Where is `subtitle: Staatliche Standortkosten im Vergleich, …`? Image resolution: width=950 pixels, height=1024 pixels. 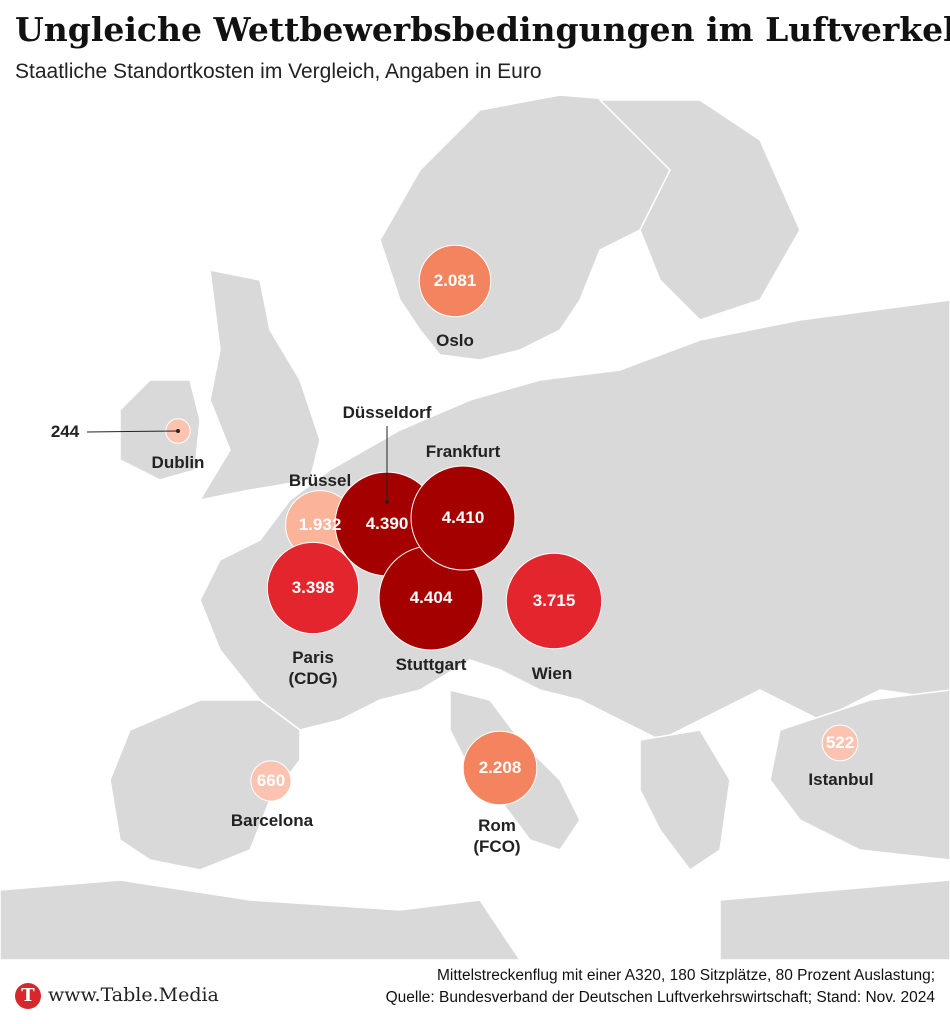 subtitle: Staatliche Standortkosten im Vergleich, … is located at coordinates (278, 71).